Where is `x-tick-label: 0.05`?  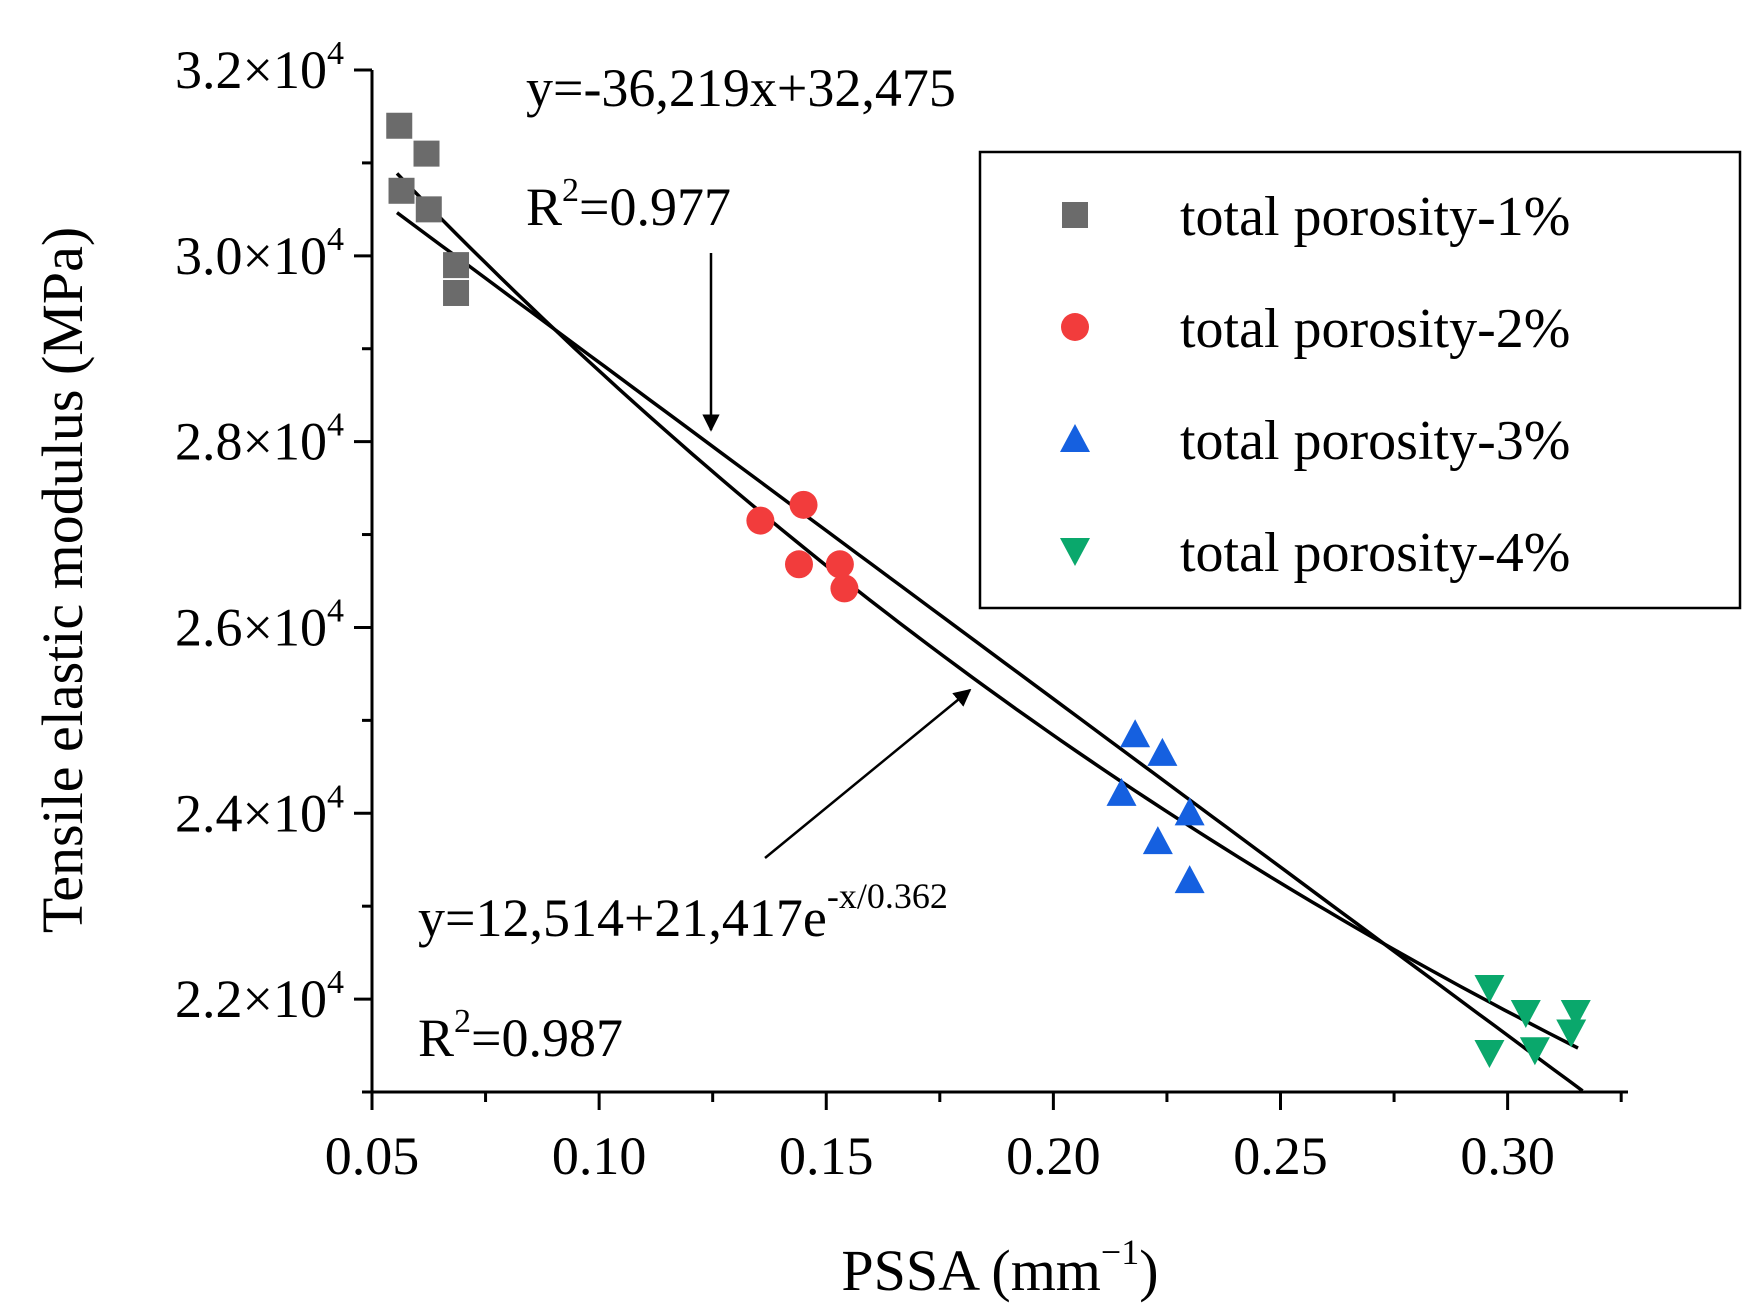
x-tick-label: 0.05 is located at coordinates (372, 1156).